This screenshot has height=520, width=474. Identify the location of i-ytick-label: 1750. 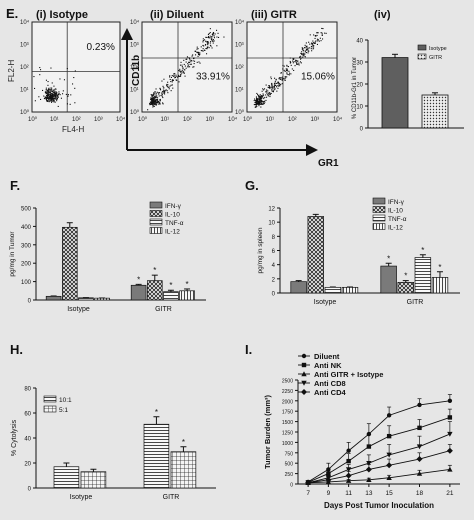
(287, 413).